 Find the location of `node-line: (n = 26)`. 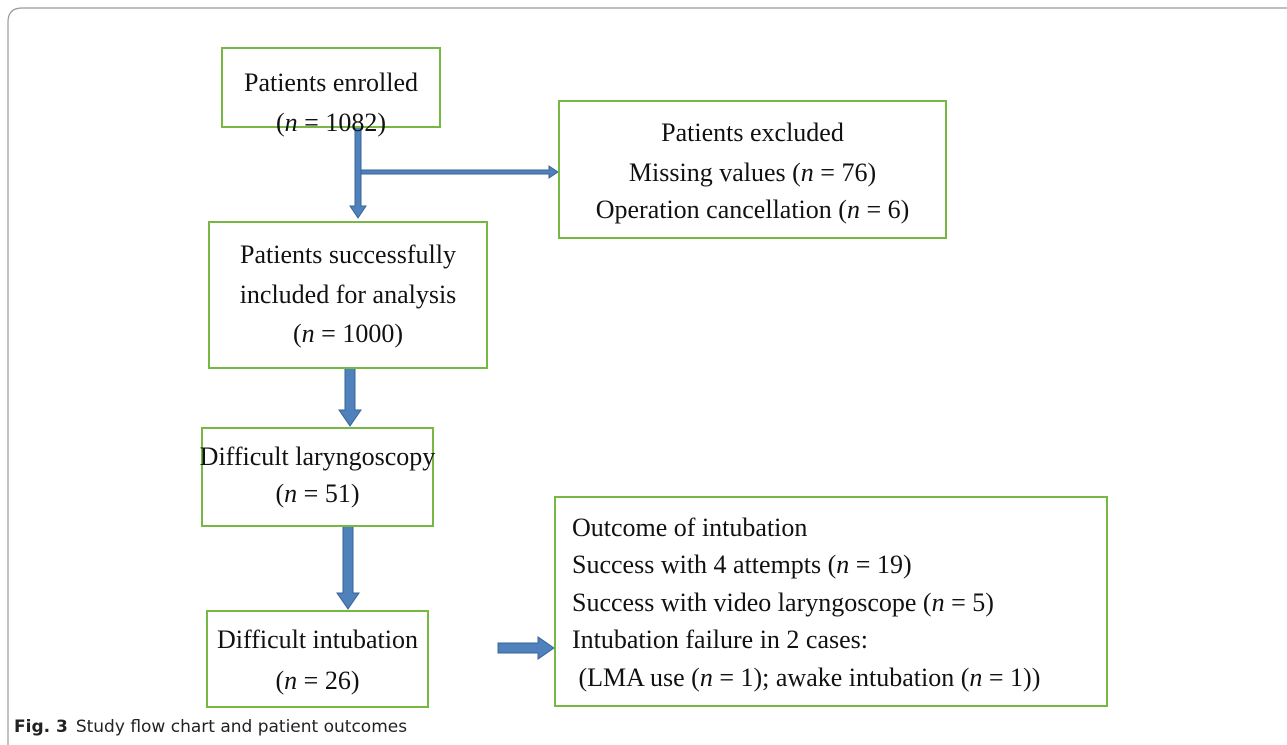

node-line: (n = 26) is located at coordinates (318, 680).